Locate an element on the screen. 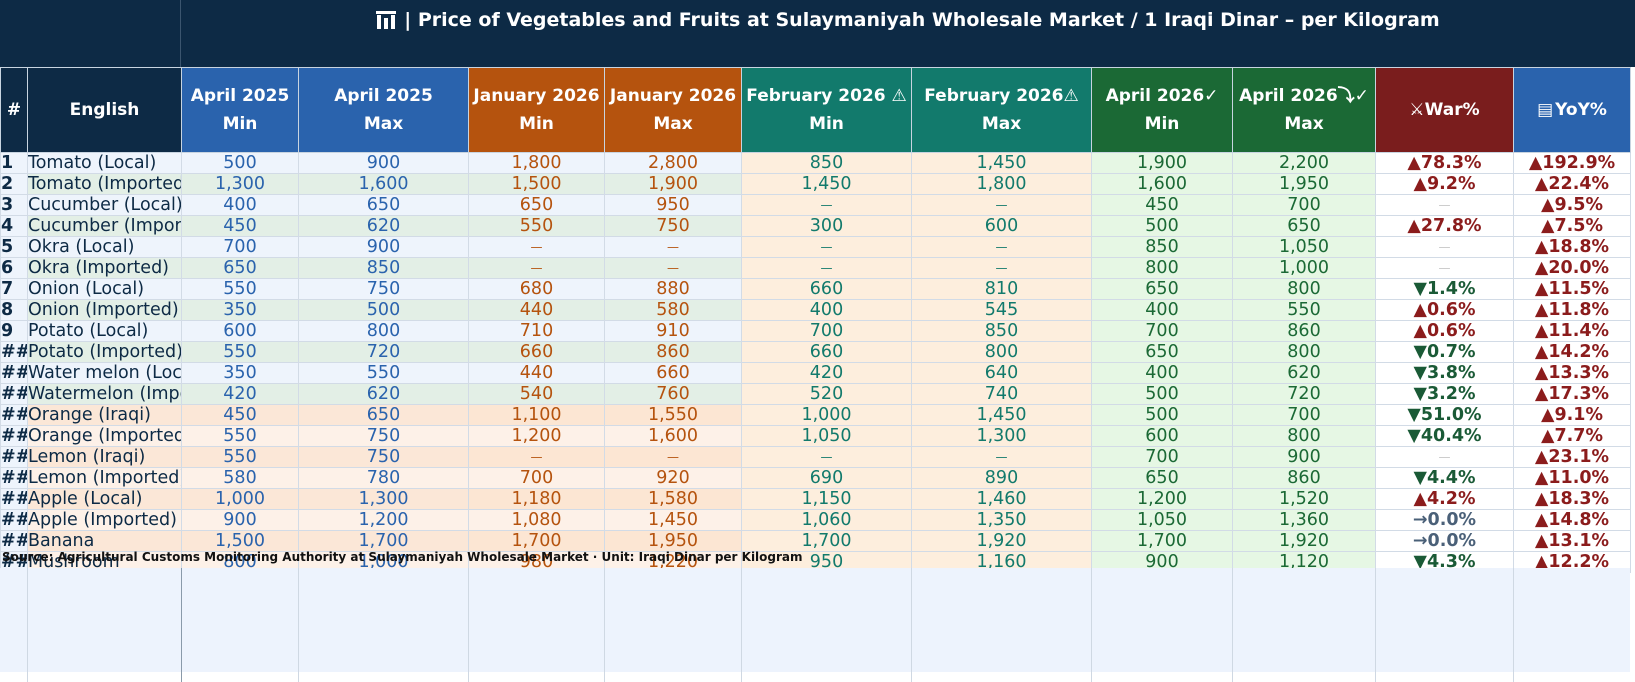 This screenshot has width=1635, height=682. price-cell-apr2025-max: 1,700 is located at coordinates (383, 541).